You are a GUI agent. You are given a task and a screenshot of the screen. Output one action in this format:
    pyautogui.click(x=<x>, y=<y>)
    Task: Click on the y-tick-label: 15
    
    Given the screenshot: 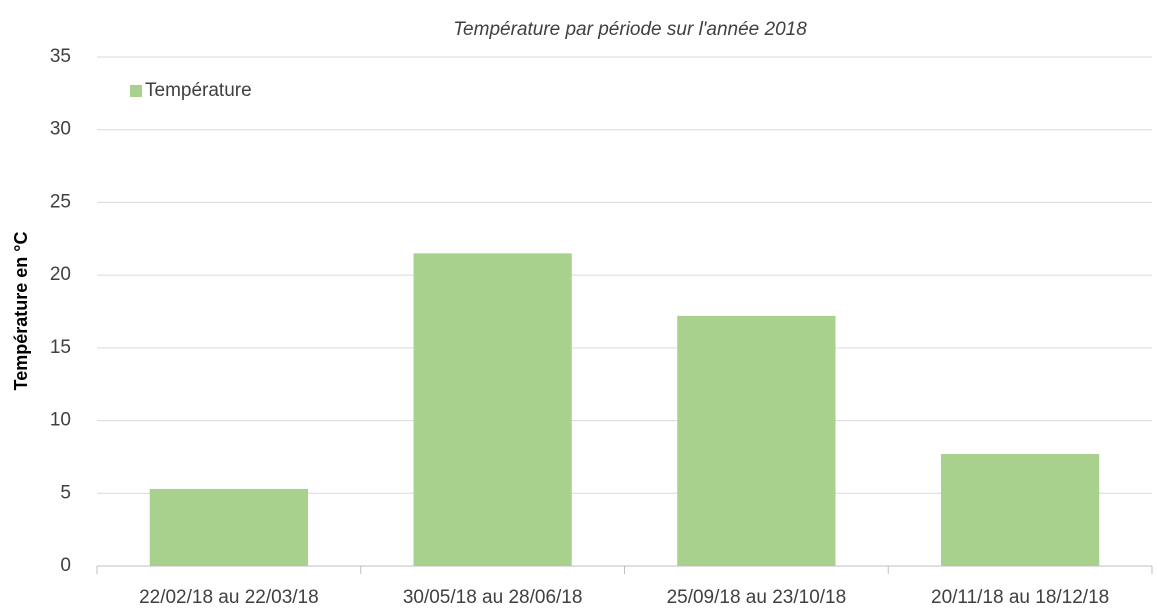 What is the action you would take?
    pyautogui.click(x=60, y=347)
    